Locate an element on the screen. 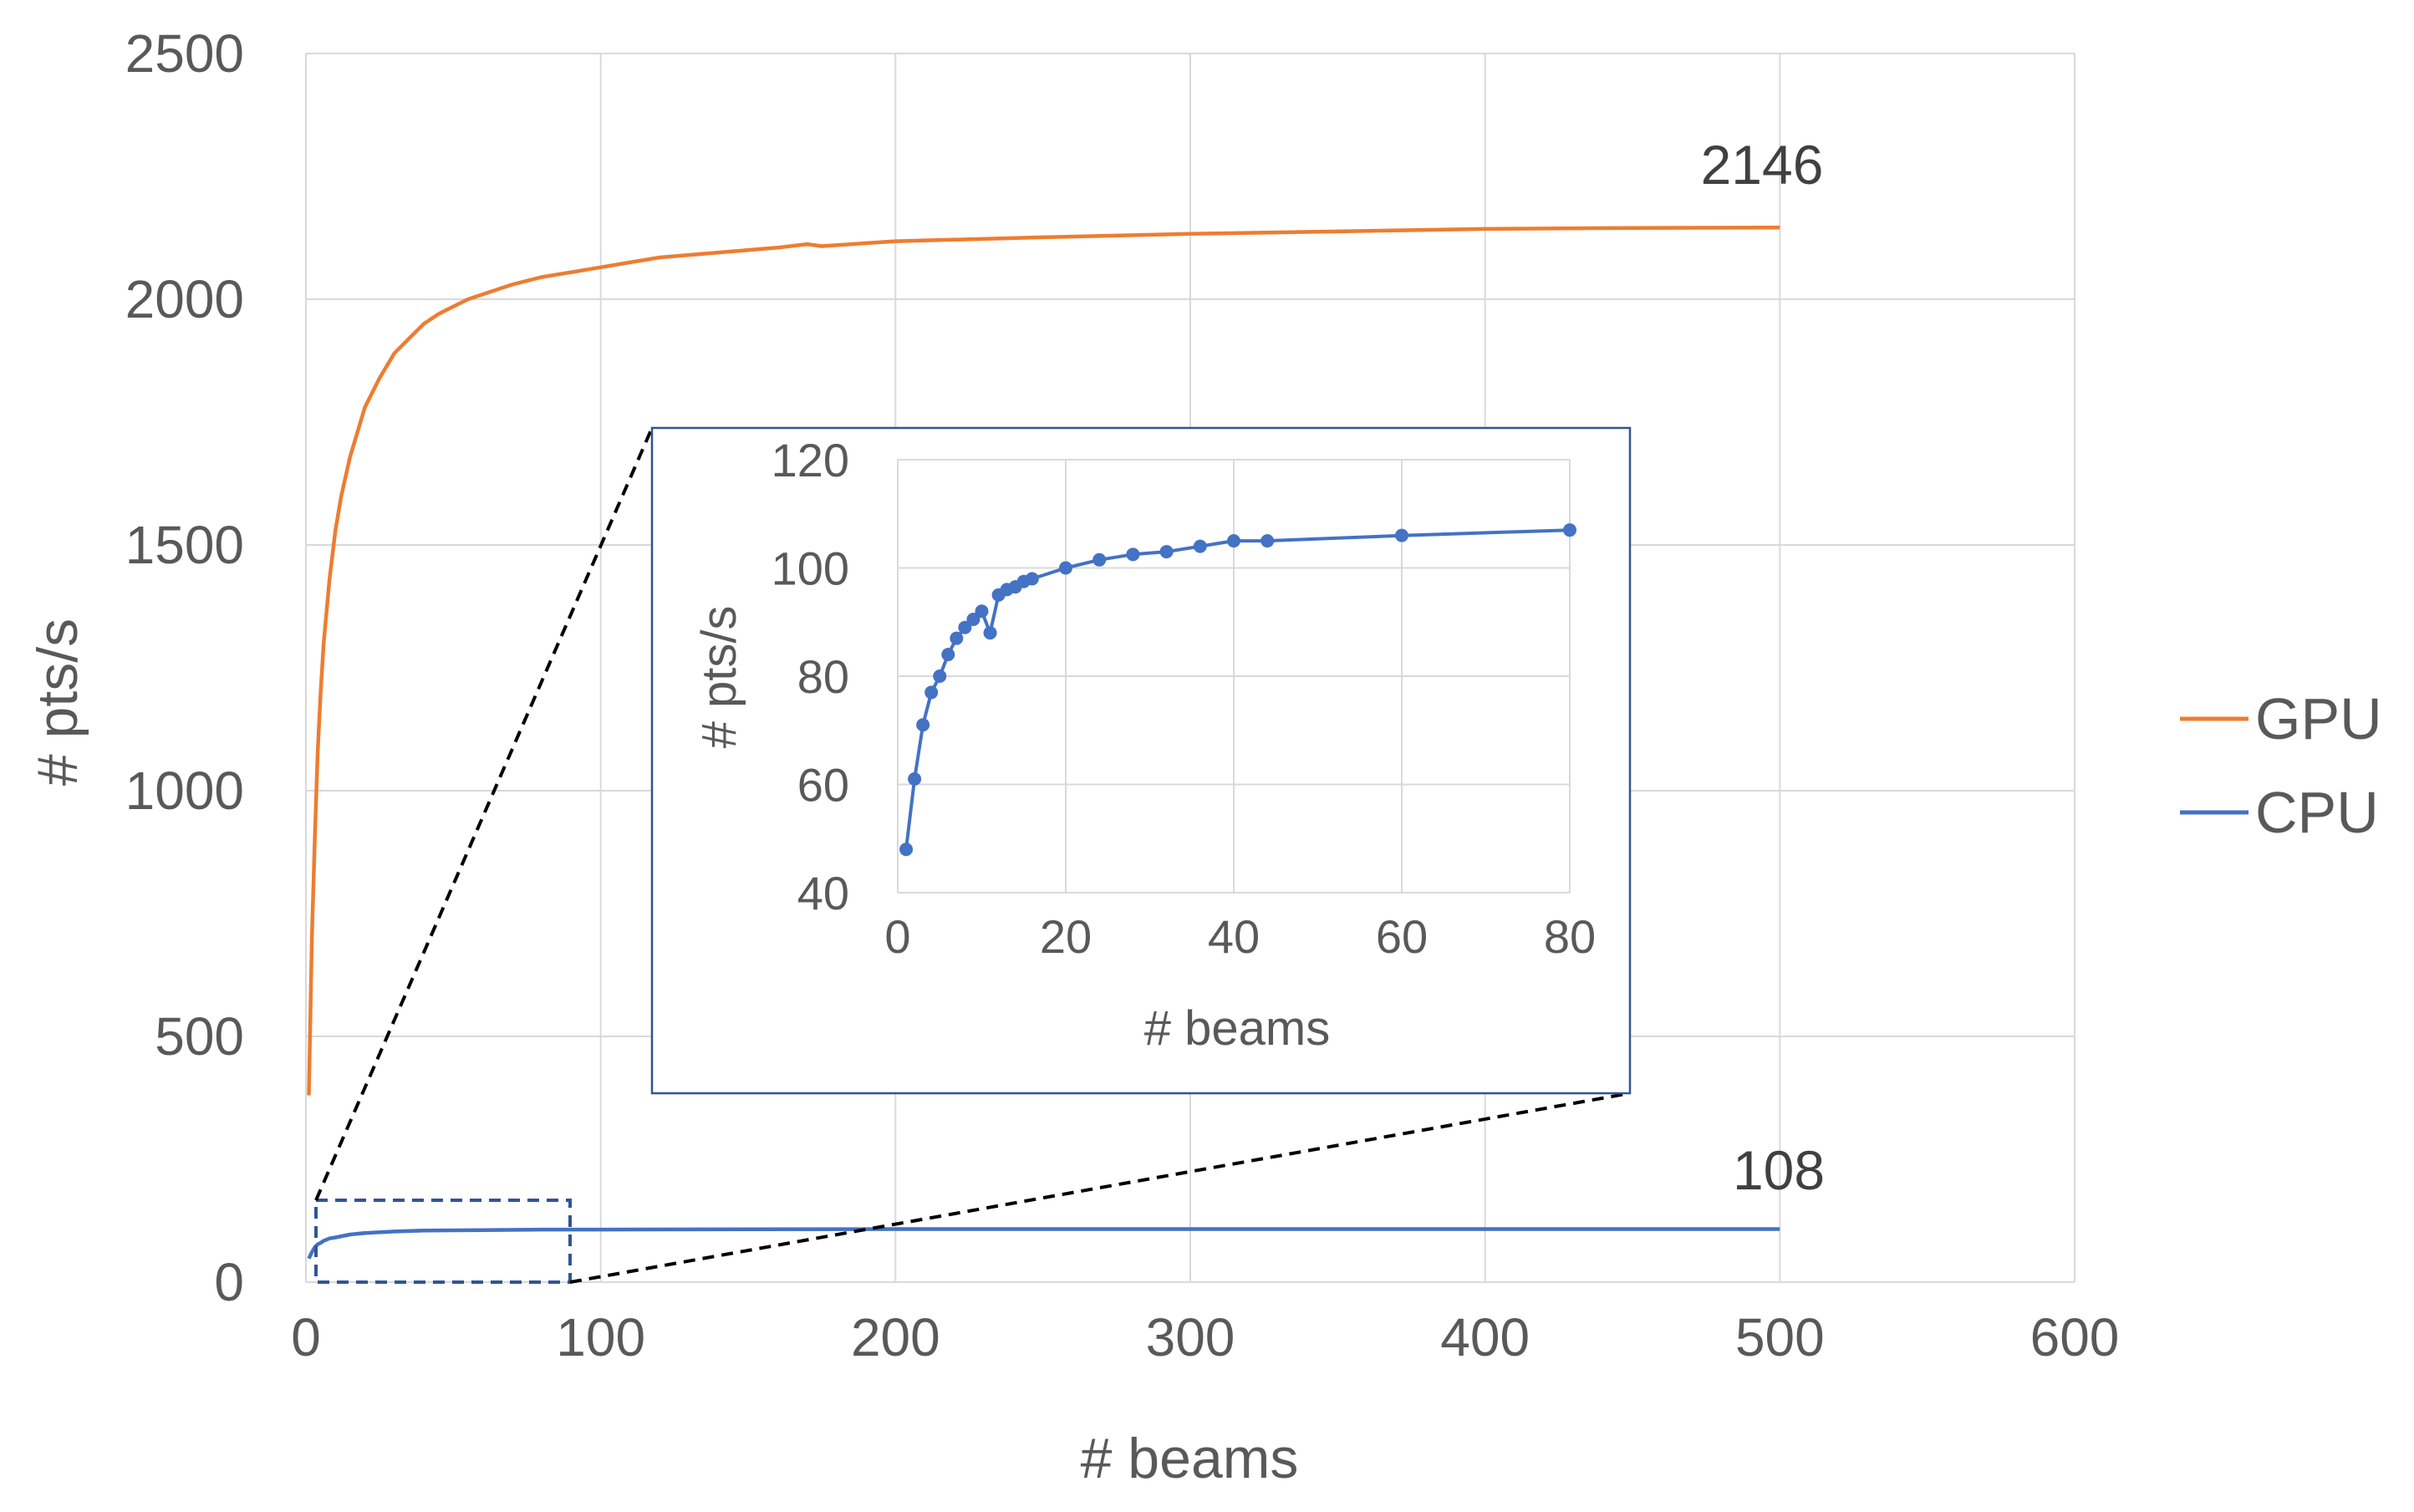 This screenshot has height=1512, width=2414. main-y-tick-label: 2500 is located at coordinates (184, 53).